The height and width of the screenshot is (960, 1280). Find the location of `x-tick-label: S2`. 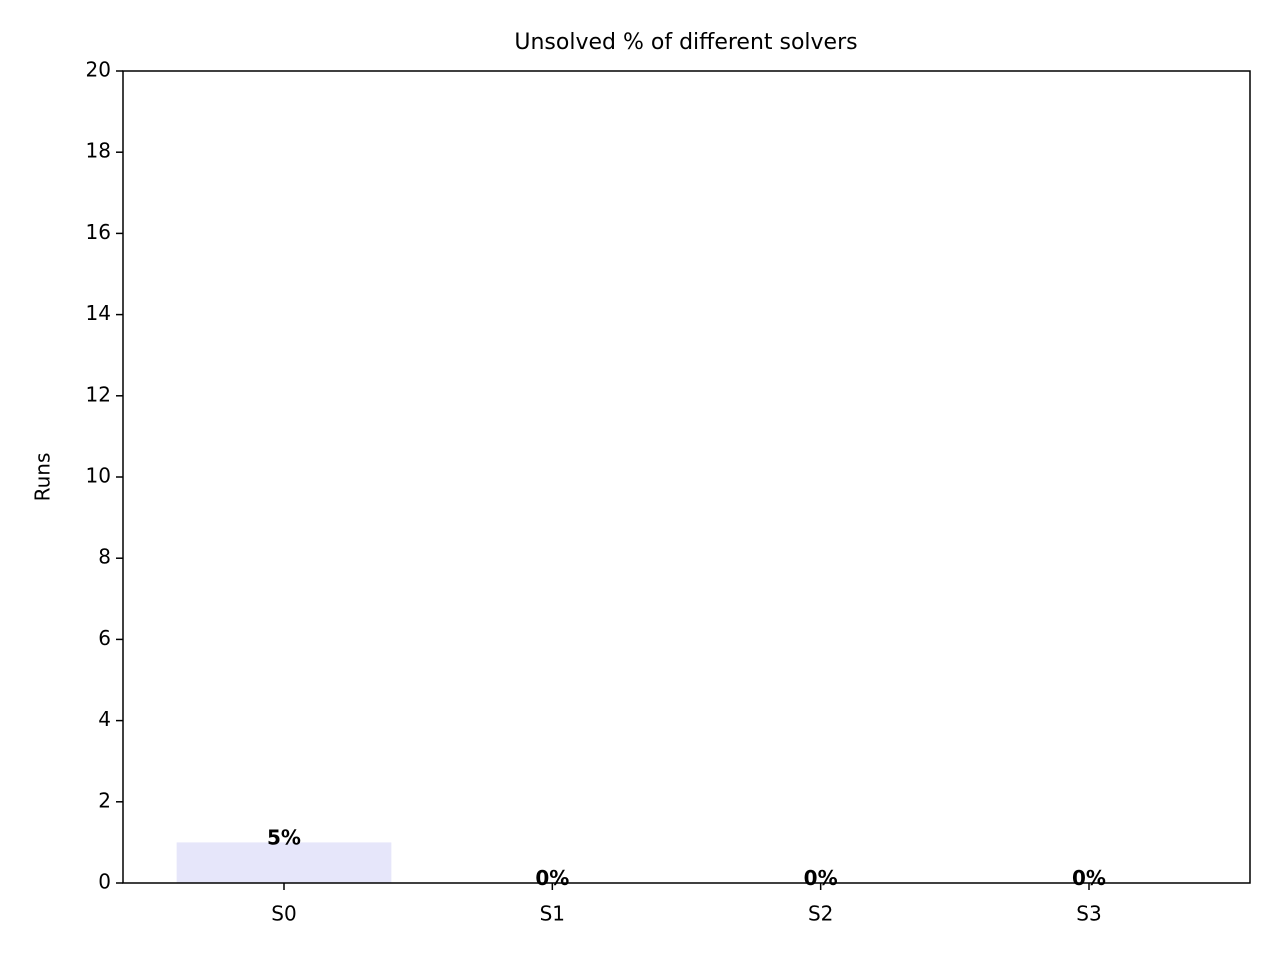

x-tick-label: S2 is located at coordinates (820, 914).